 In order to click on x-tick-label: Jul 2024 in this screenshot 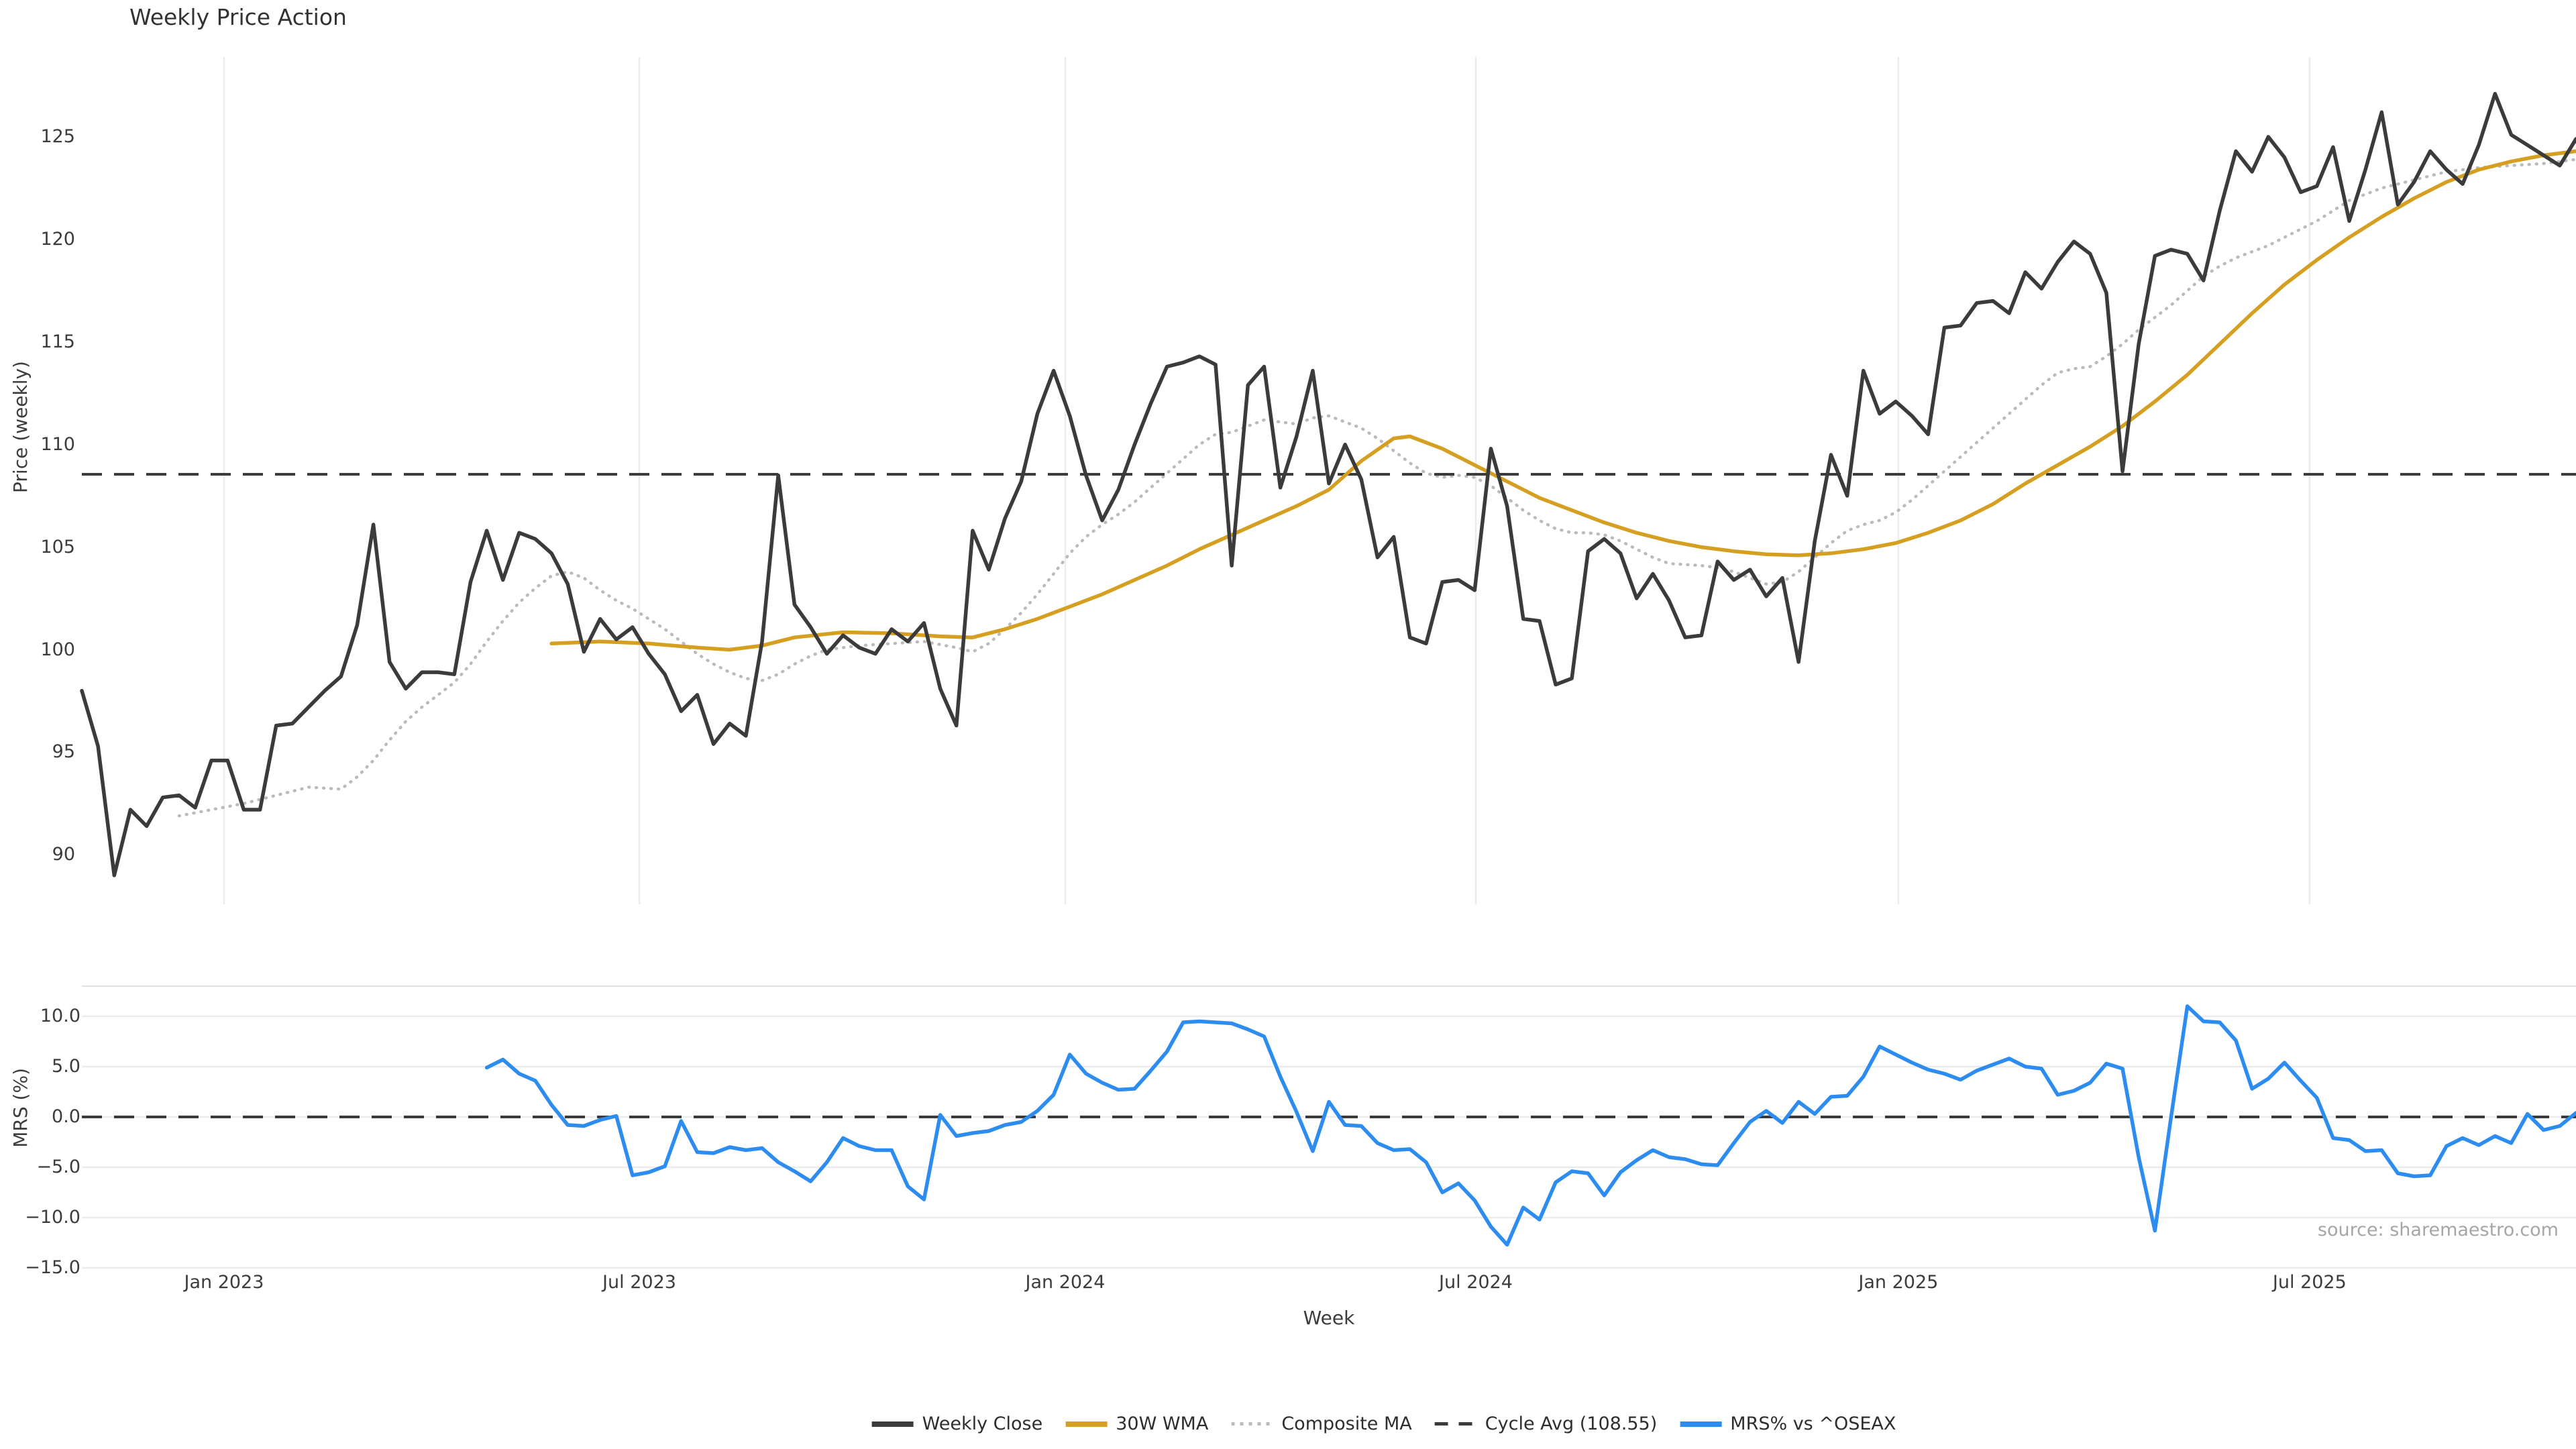, I will do `click(1476, 1282)`.